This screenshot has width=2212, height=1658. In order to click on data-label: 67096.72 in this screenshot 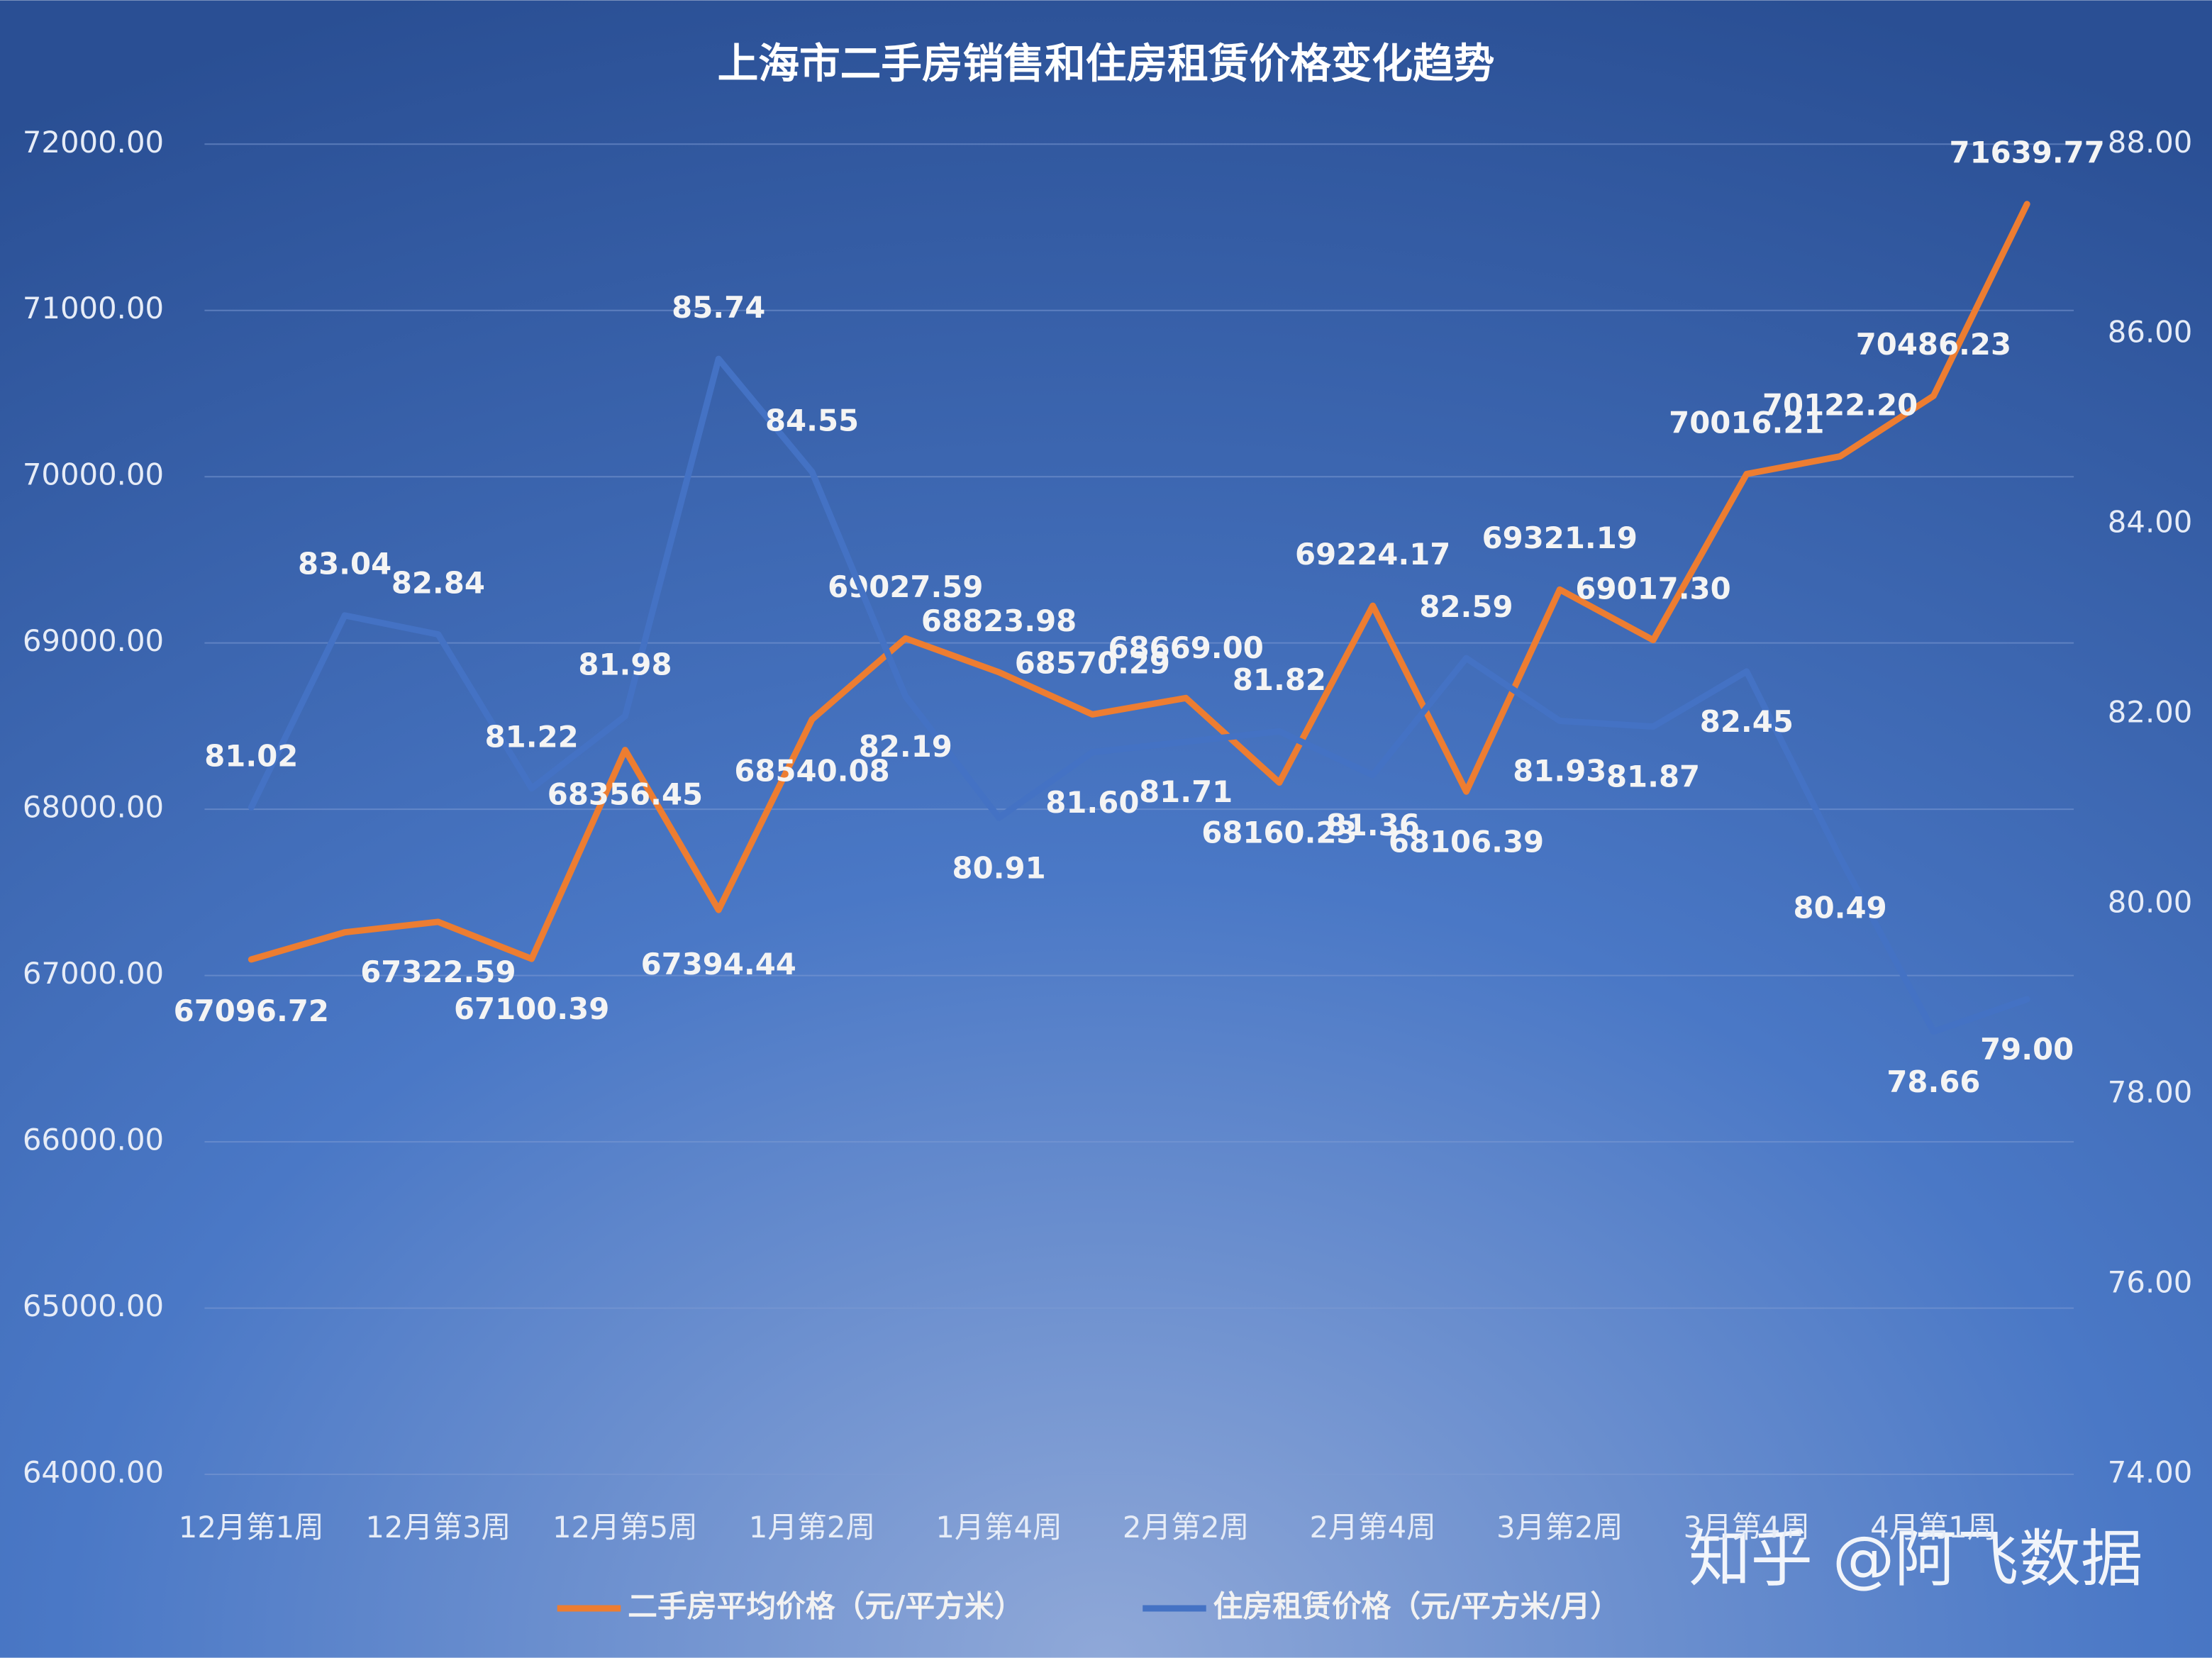, I will do `click(251, 1011)`.